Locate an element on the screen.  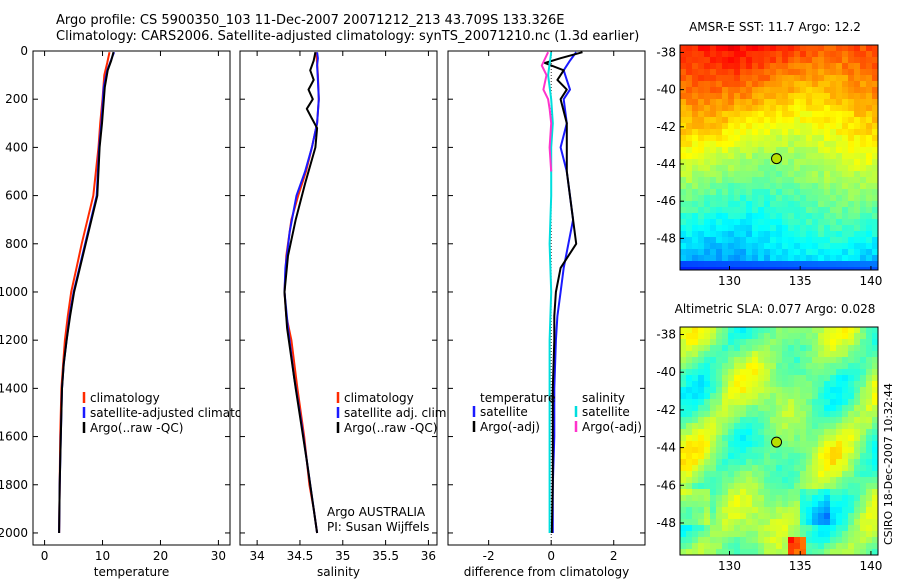
x-tick-label: 0 is located at coordinates (551, 556).